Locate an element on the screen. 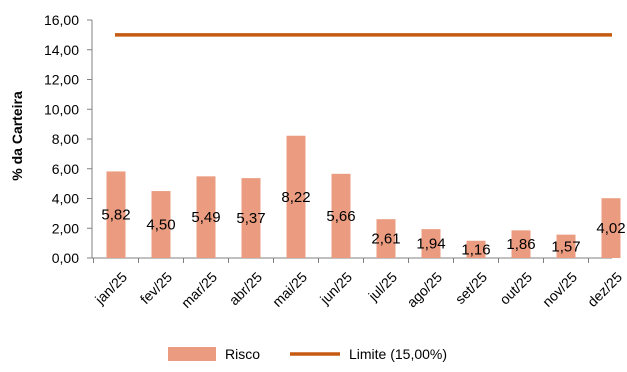  data-label: 4,02 is located at coordinates (610, 228).